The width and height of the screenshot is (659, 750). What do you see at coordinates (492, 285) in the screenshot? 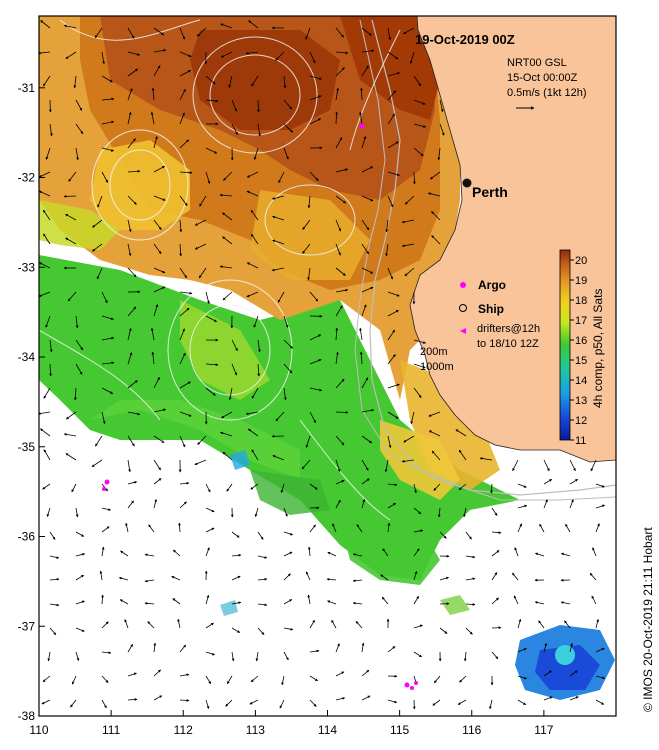
I see `legend-argo: Argo` at bounding box center [492, 285].